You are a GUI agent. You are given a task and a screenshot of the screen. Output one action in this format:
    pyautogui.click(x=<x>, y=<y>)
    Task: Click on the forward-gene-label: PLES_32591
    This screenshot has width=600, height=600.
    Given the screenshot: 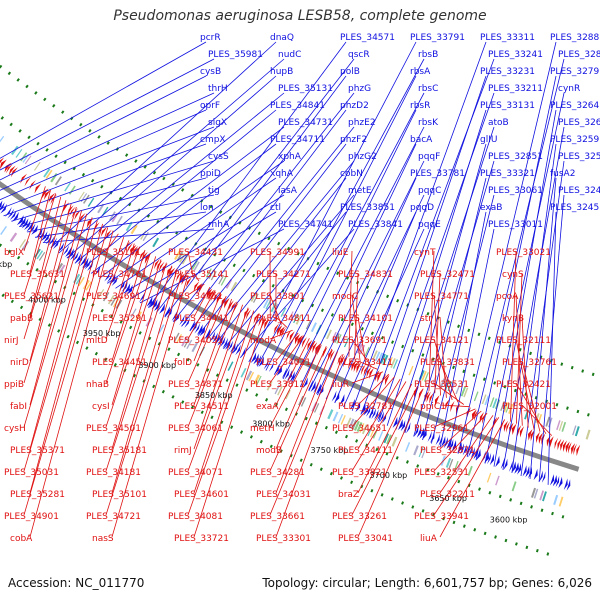 What is the action you would take?
    pyautogui.click(x=575, y=140)
    